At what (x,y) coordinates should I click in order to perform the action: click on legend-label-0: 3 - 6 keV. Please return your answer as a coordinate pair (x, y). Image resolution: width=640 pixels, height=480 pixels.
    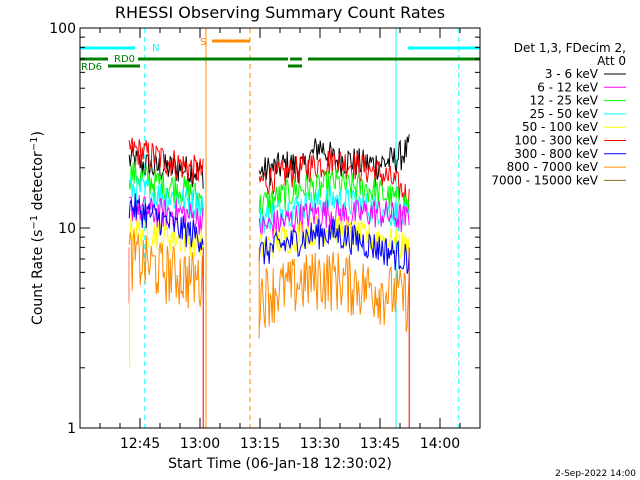
    Looking at the image, I should click on (572, 74).